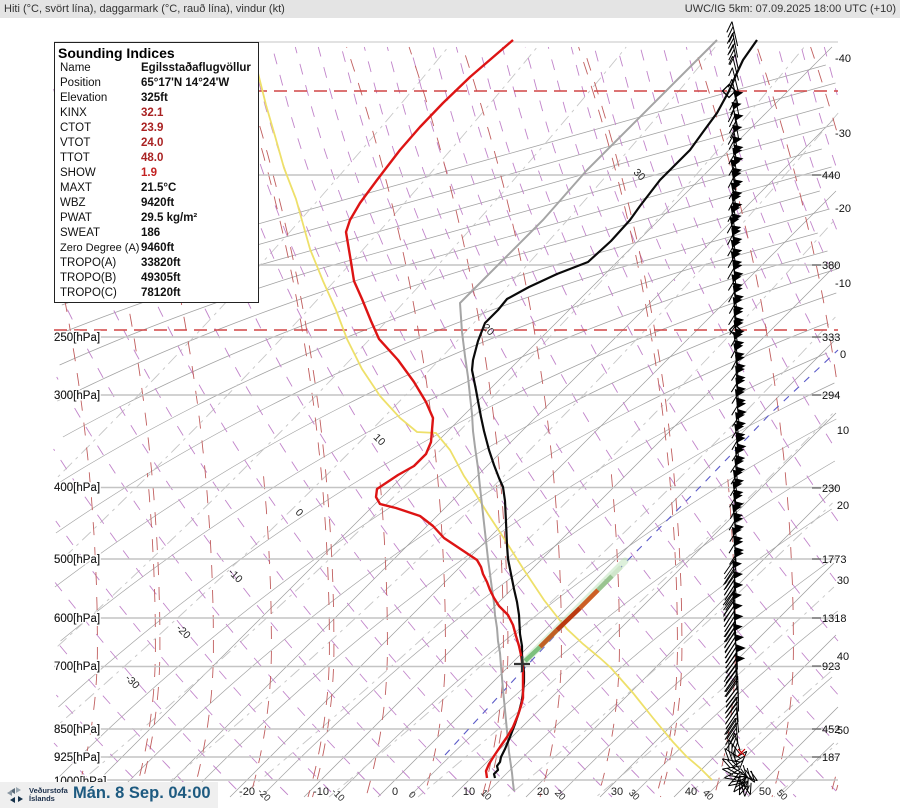 Image resolution: width=900 pixels, height=808 pixels. What do you see at coordinates (77, 338) in the screenshot?
I see `svg-text: 250[hPa]` at bounding box center [77, 338].